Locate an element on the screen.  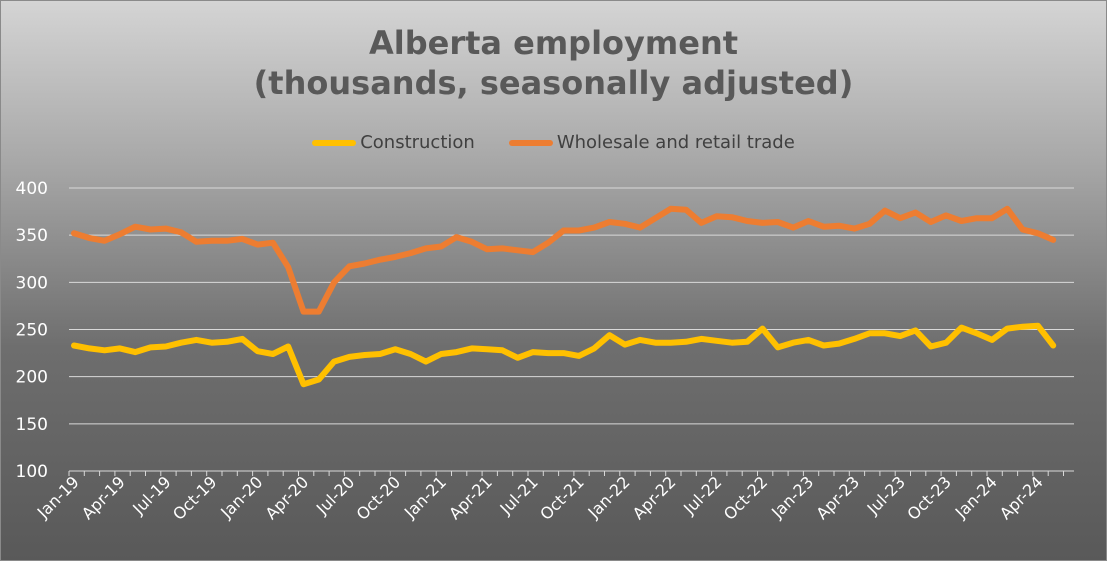
x-tick-label: Jan-24 is located at coordinates (976, 497).